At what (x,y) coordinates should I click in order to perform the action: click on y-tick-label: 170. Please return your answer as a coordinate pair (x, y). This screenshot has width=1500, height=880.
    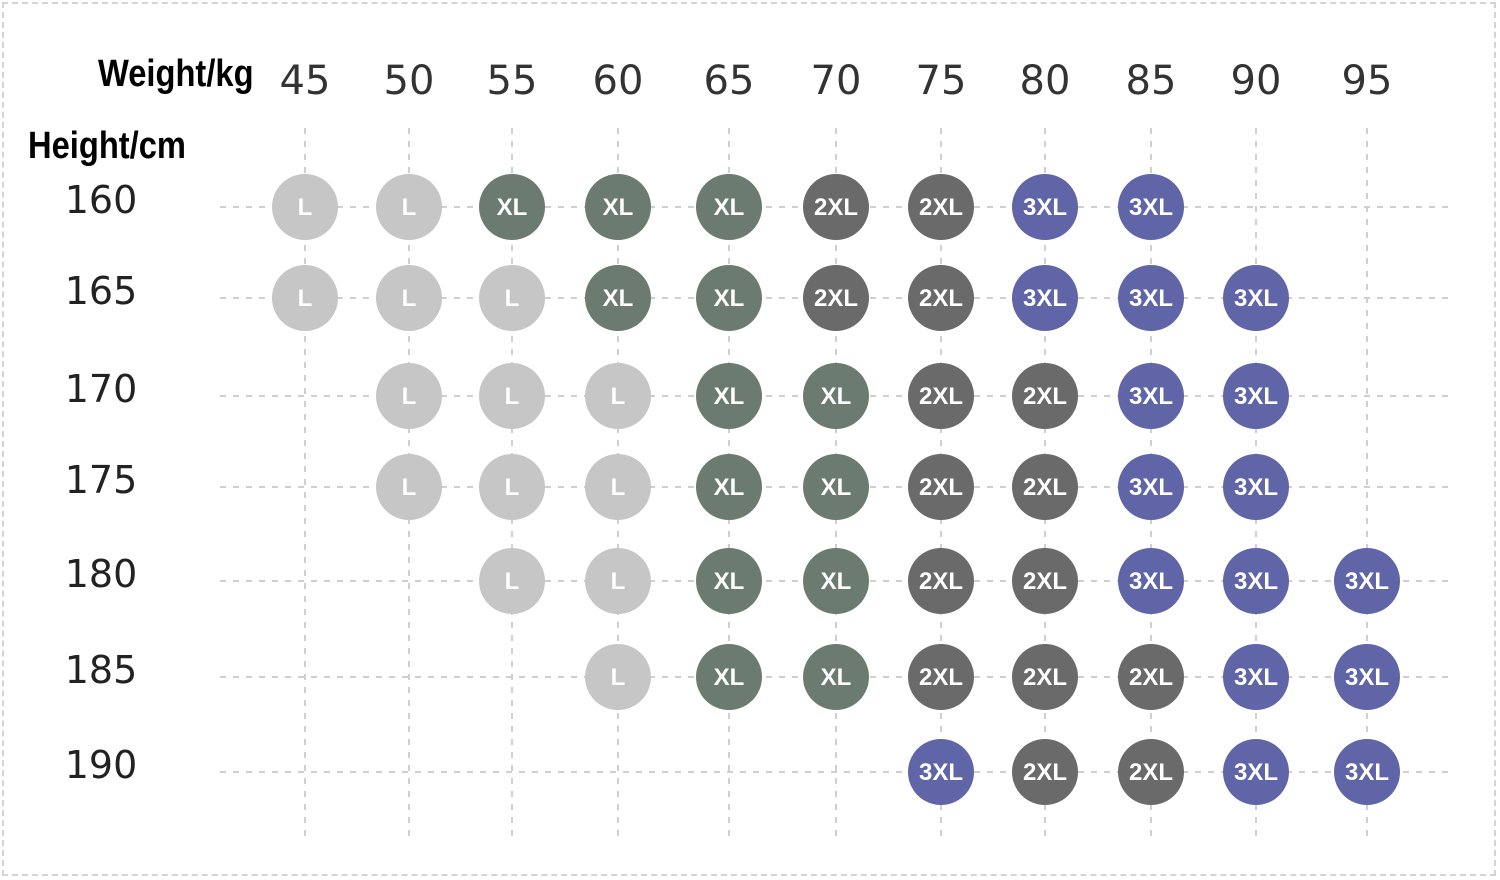
    Looking at the image, I should click on (101, 389).